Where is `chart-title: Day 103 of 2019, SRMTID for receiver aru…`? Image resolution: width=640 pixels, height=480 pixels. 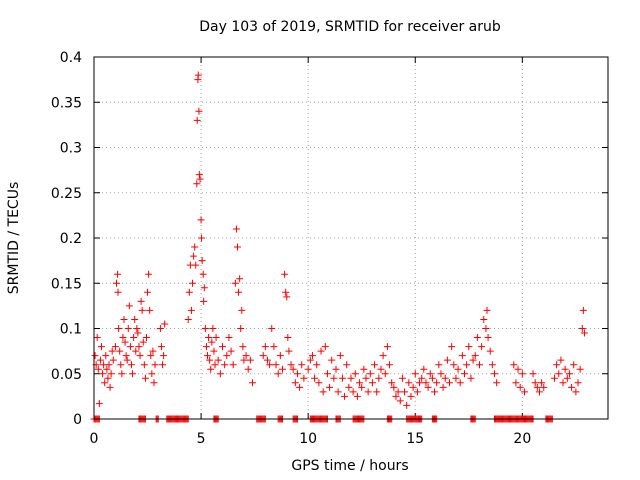 chart-title: Day 103 of 2019, SRMTID for receiver aru… is located at coordinates (350, 27).